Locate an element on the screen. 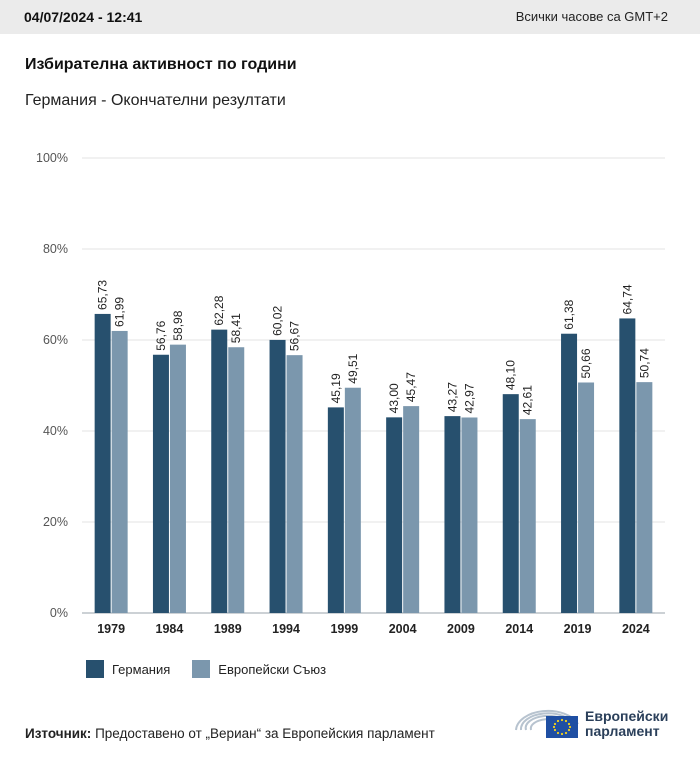  data-label: 56,67 is located at coordinates (295, 336).